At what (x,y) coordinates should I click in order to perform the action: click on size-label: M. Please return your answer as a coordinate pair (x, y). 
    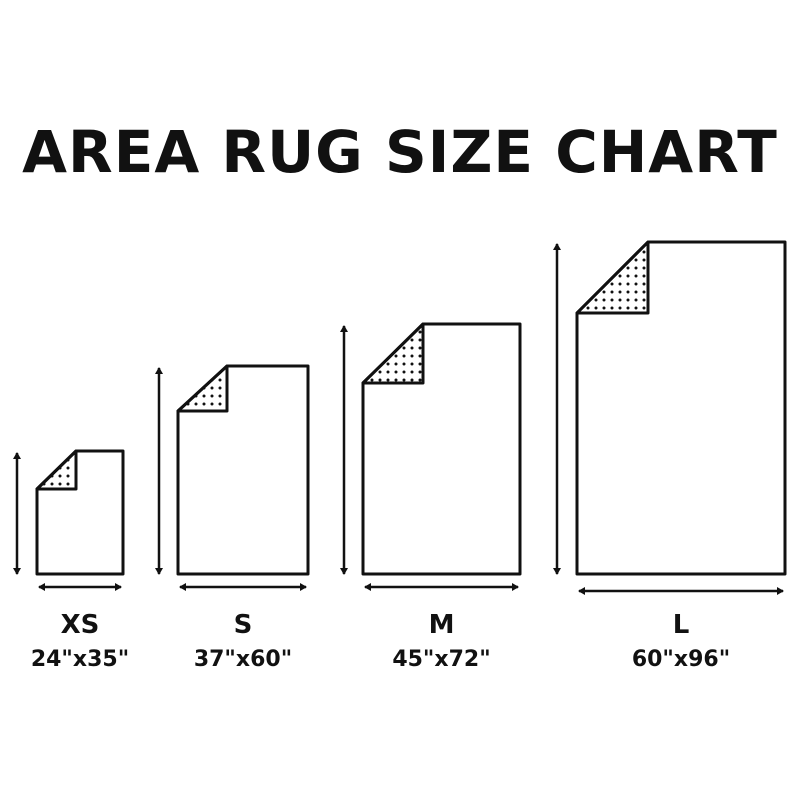
    Looking at the image, I should click on (441, 625).